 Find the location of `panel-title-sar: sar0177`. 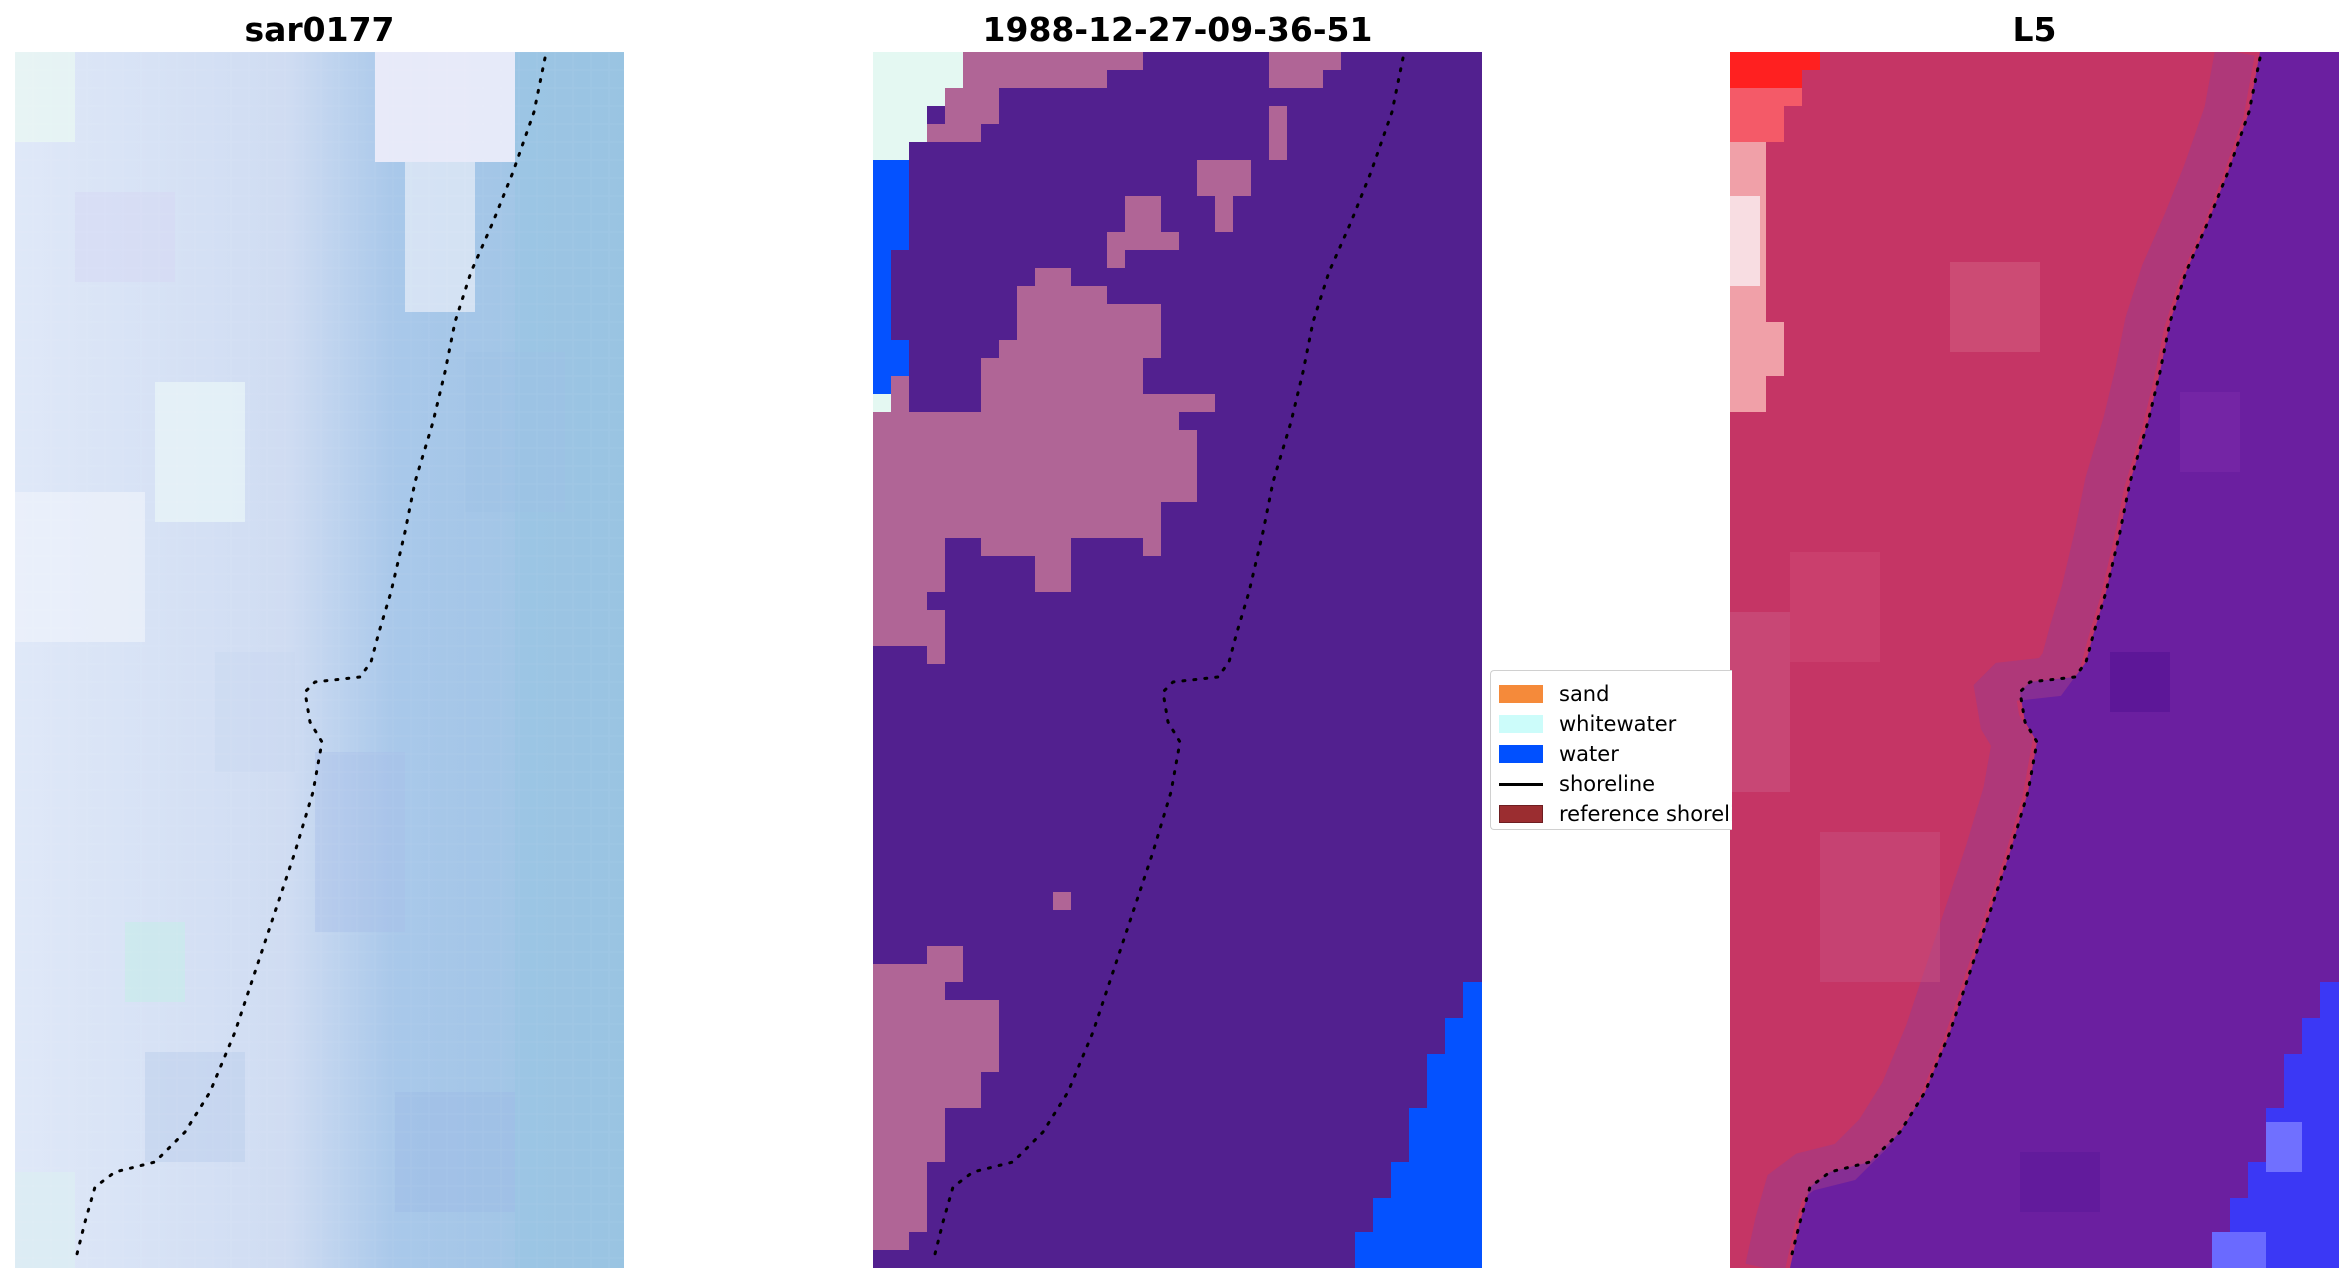

panel-title-sar: sar0177 is located at coordinates (319, 29).